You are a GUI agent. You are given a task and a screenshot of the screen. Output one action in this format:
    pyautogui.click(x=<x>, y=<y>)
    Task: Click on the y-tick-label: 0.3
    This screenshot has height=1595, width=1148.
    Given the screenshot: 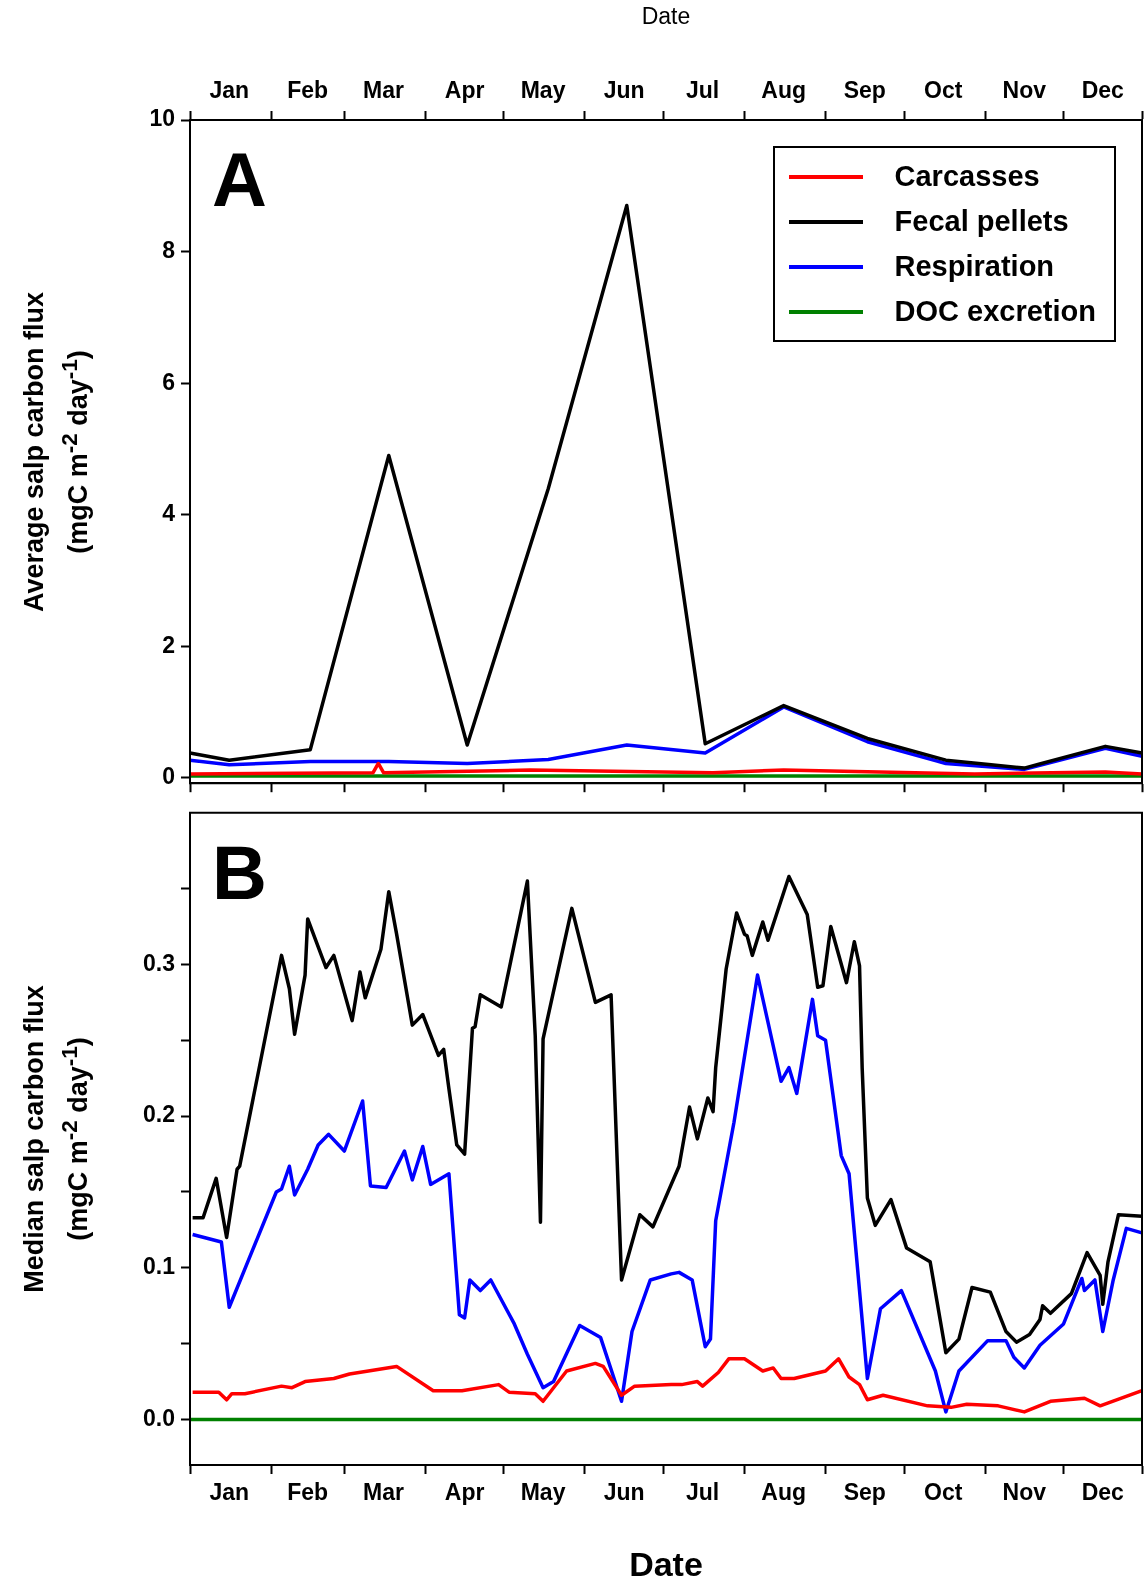 What is the action you would take?
    pyautogui.click(x=159, y=962)
    